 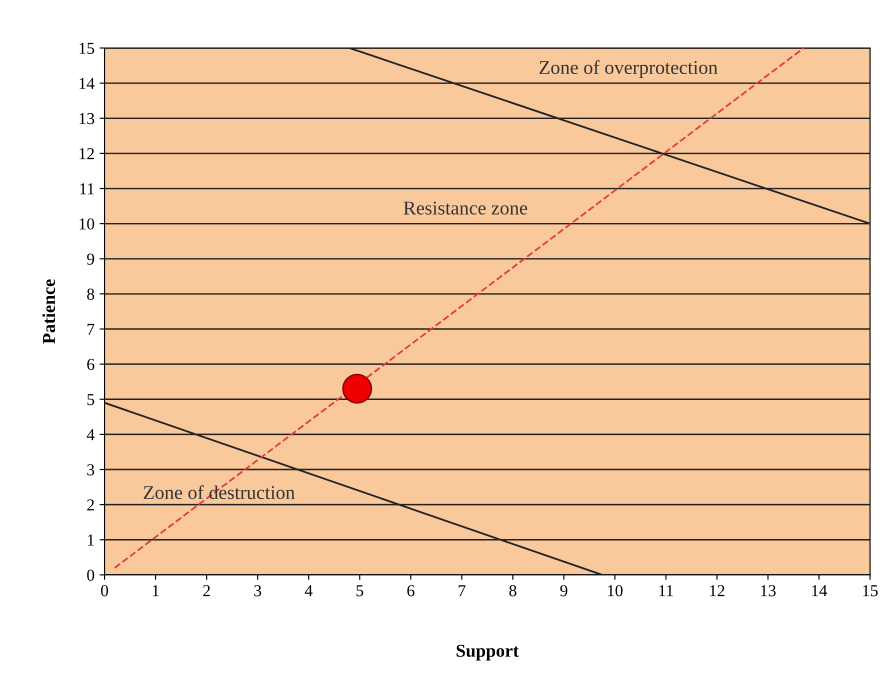 I want to click on y-tick-label: 6, so click(x=90, y=364).